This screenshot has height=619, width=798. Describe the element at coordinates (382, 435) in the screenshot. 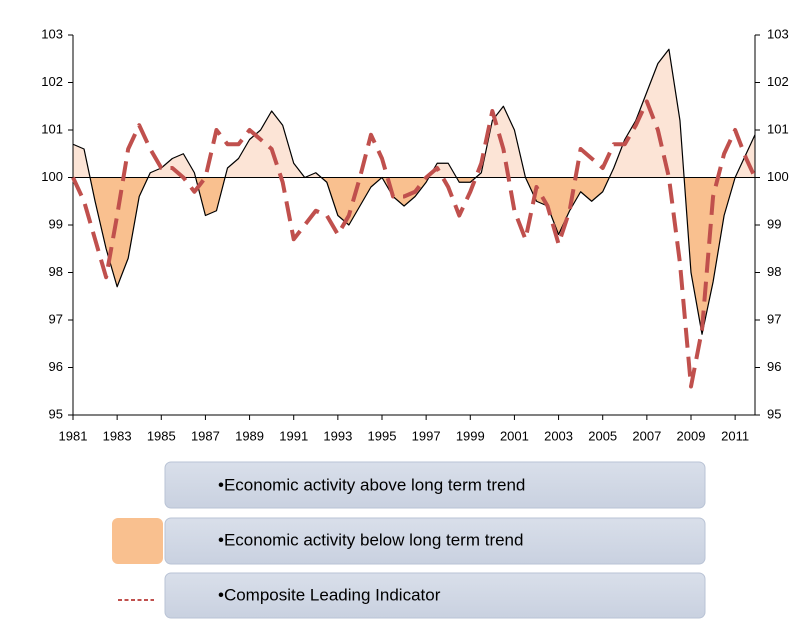

I see `x-tick-label: 1995` at that location.